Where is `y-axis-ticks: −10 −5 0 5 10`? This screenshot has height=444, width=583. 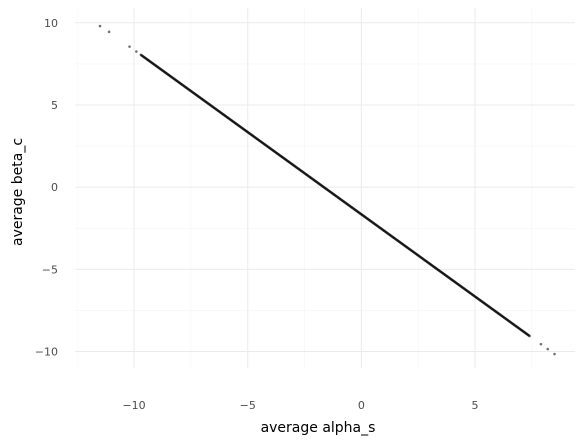
y-axis-ticks: −10 −5 0 5 10 is located at coordinates (46, 188).